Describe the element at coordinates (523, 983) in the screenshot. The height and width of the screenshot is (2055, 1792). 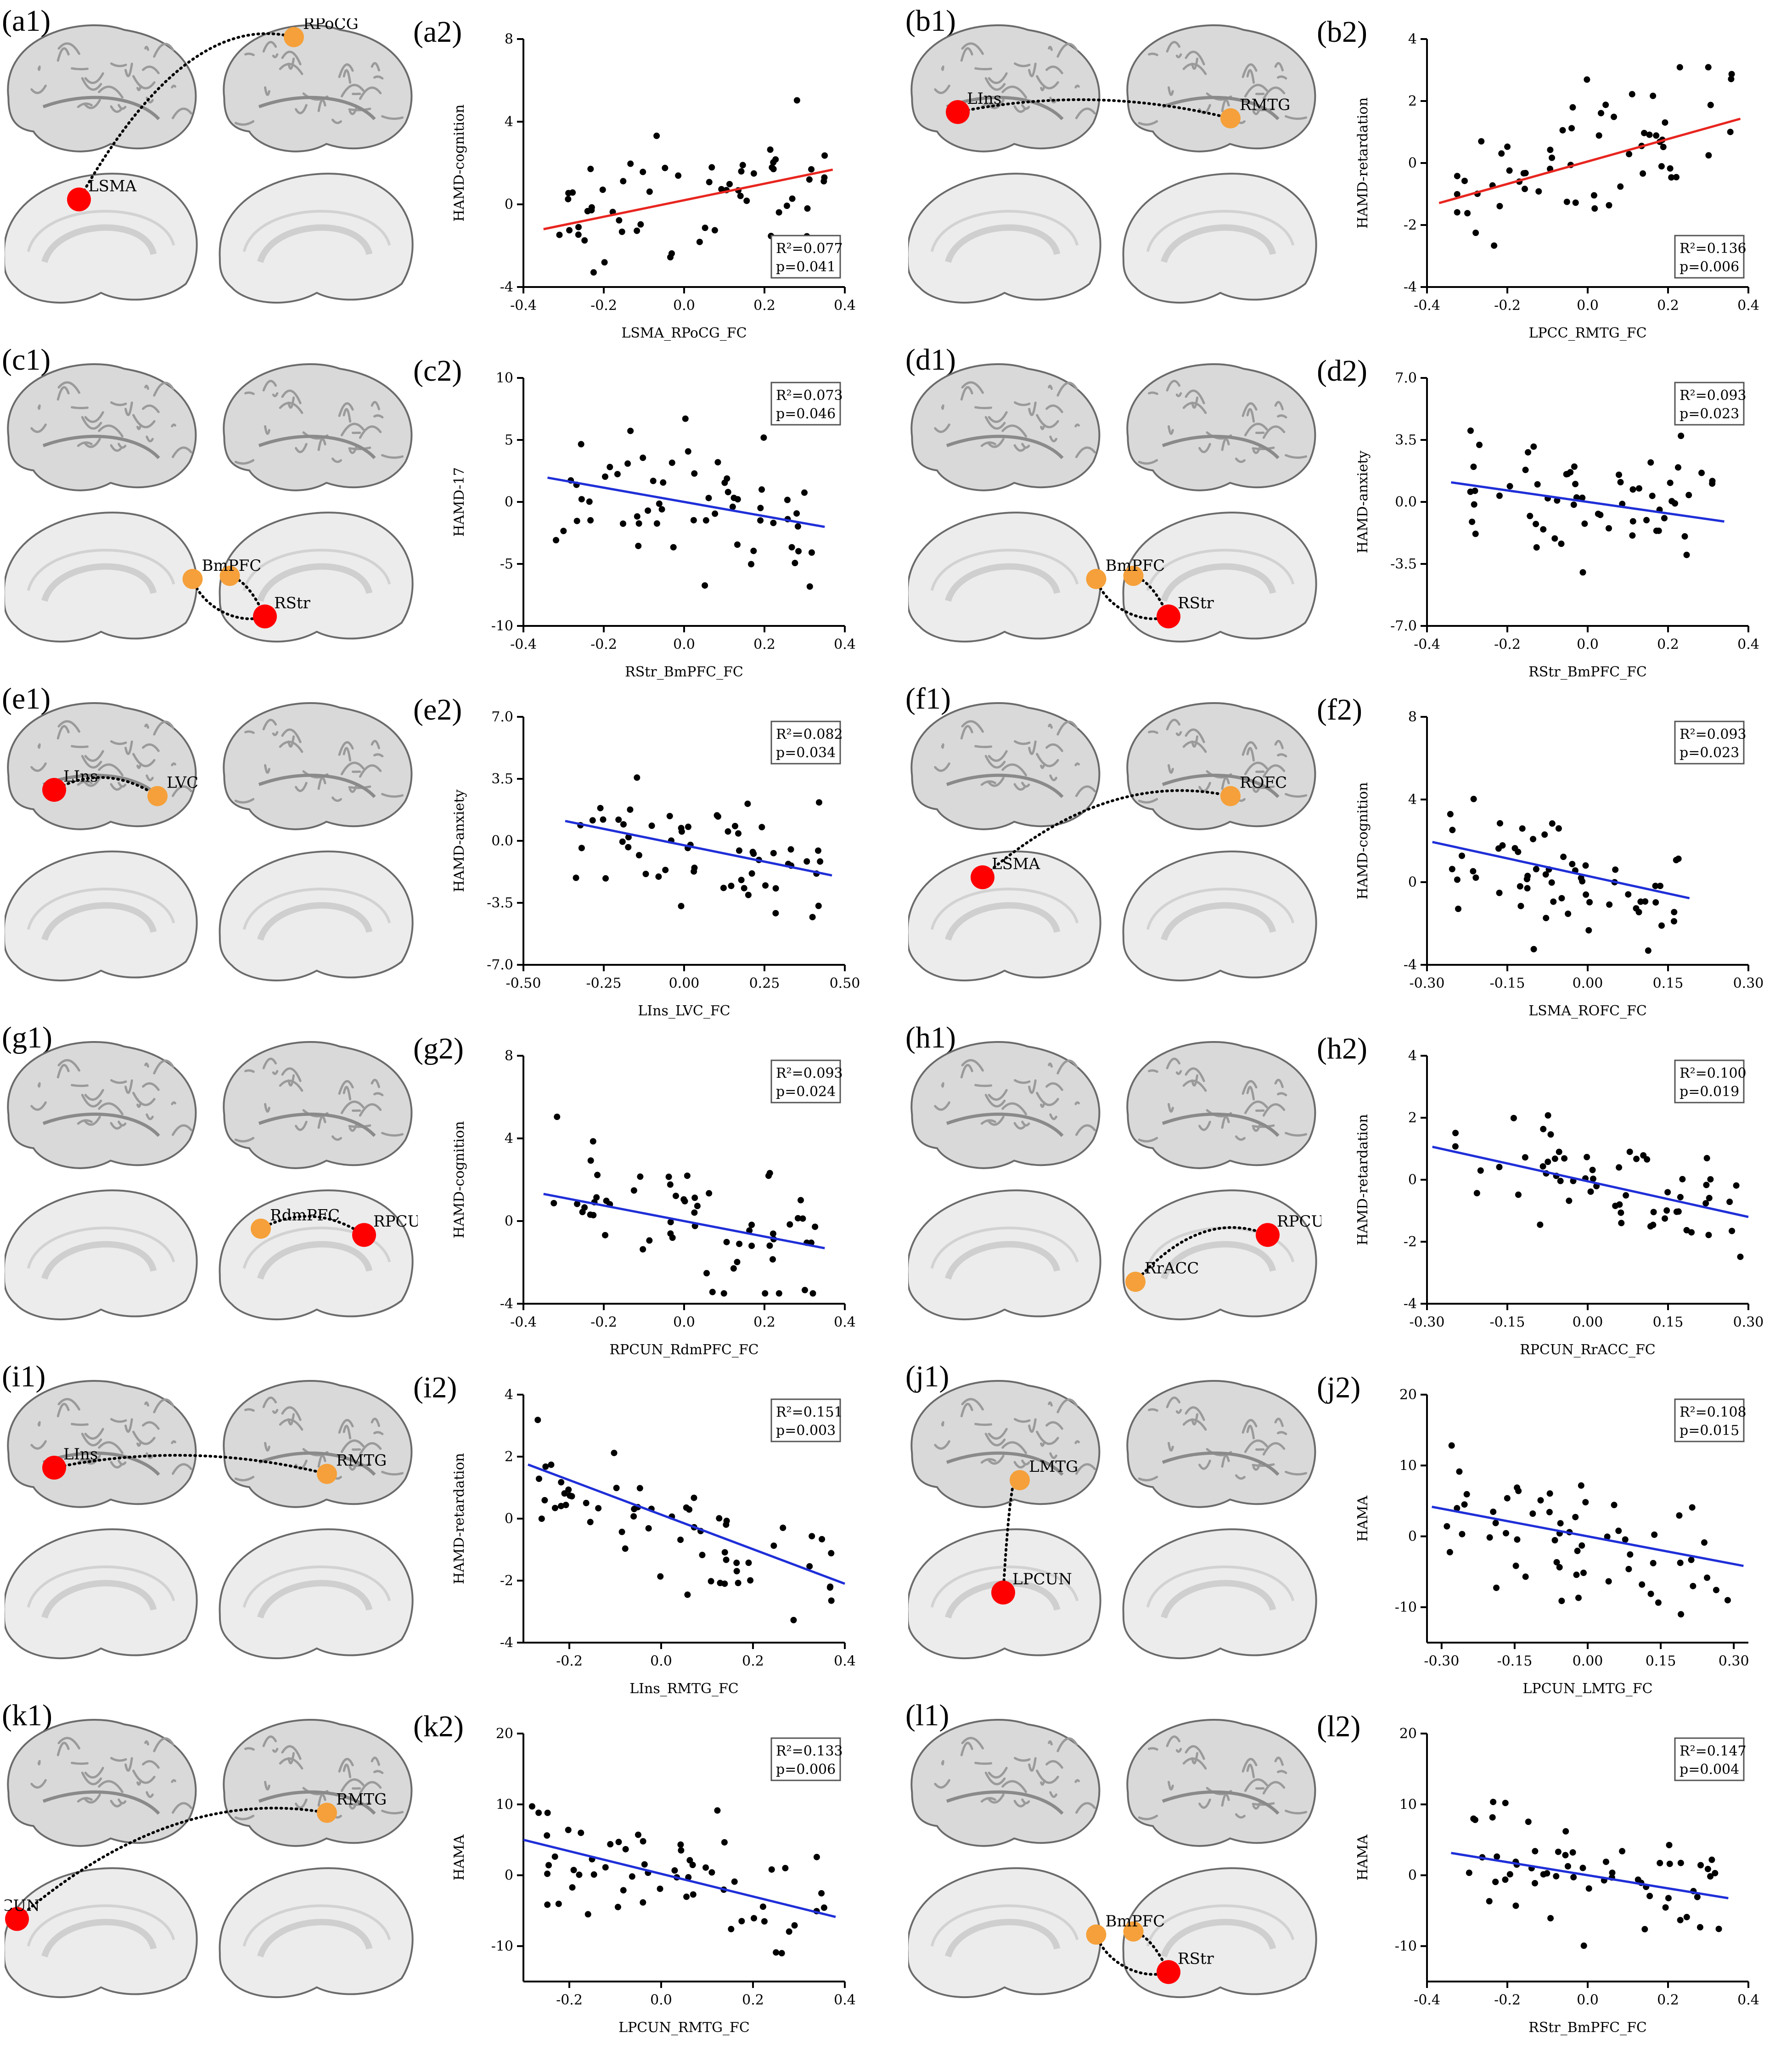
I see `x-tick-label: -0.50` at that location.